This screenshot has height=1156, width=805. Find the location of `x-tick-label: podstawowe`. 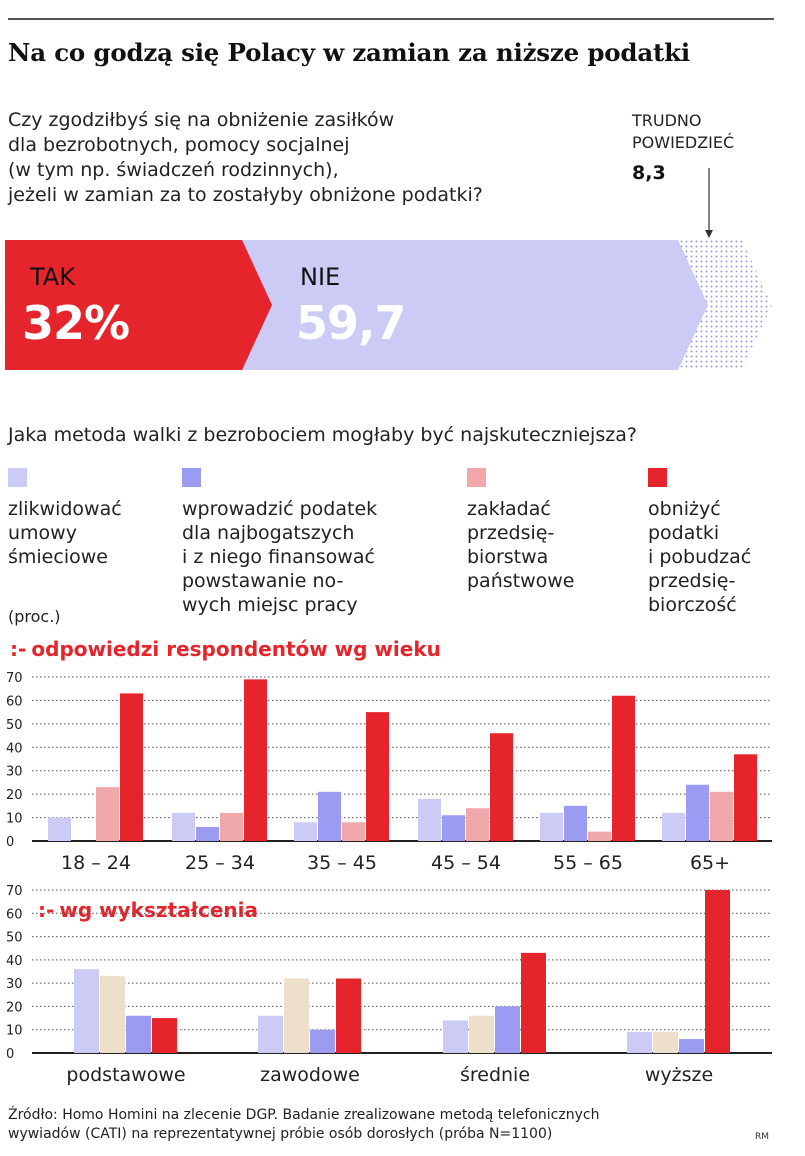

x-tick-label: podstawowe is located at coordinates (125, 1075).